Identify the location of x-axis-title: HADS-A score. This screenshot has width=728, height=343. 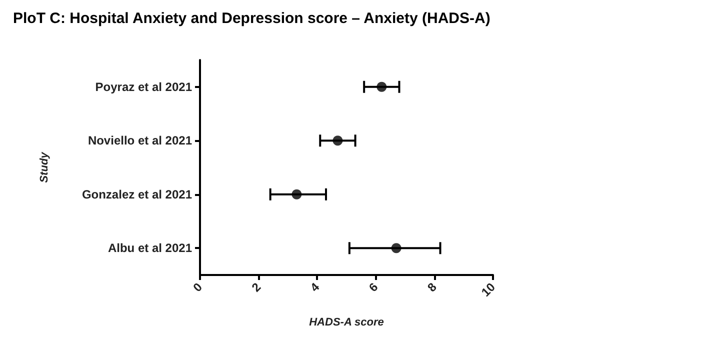
(346, 322).